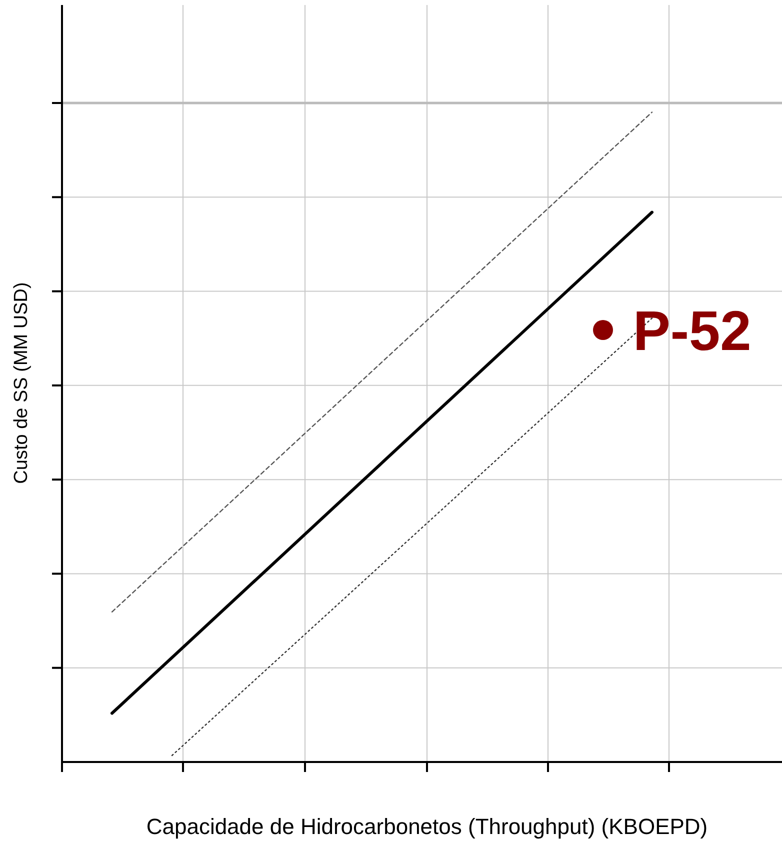 This screenshot has width=782, height=843. What do you see at coordinates (427, 826) in the screenshot?
I see `x-axis-title: Capacidade de Hidrocarbonetos (Throughput) (KBOEPD)` at bounding box center [427, 826].